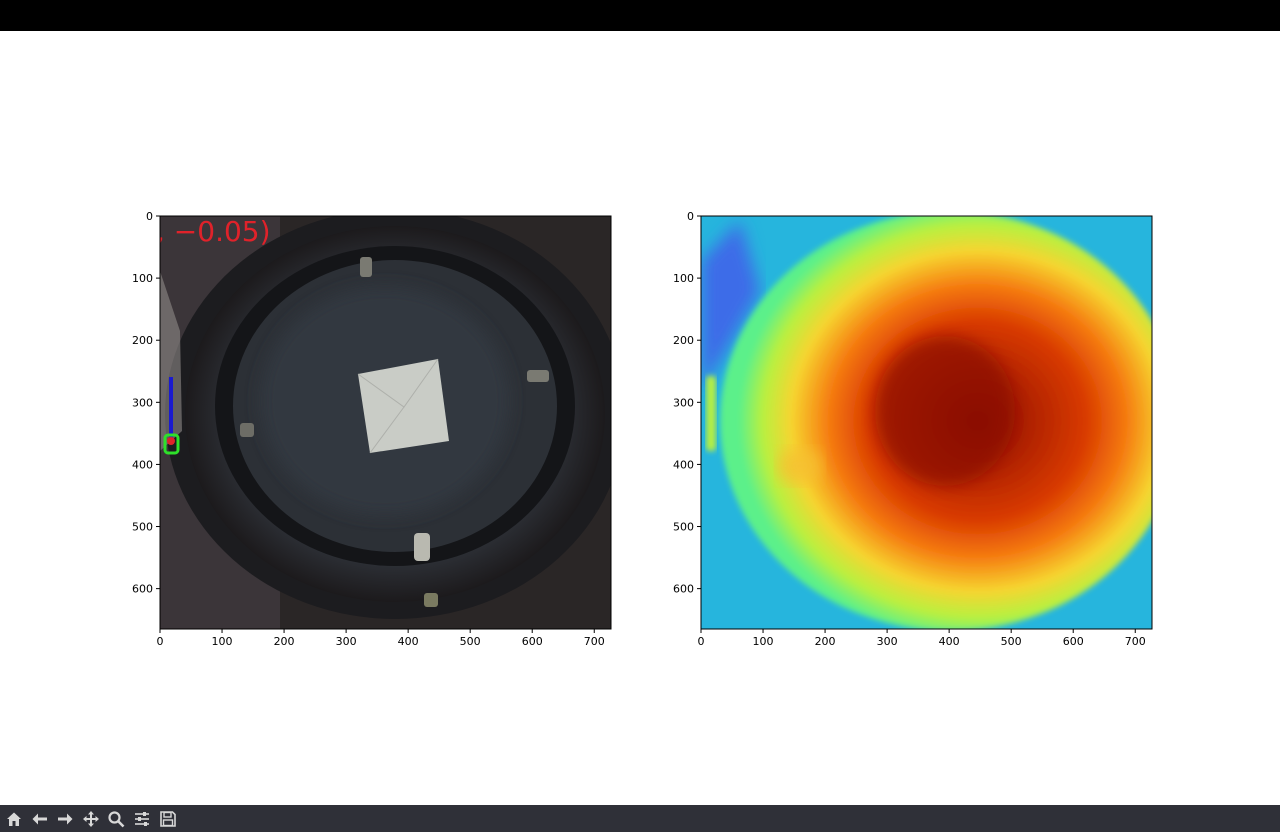 This screenshot has width=1280, height=832. What do you see at coordinates (213, 231) in the screenshot?
I see `overlay-text: , −0.05)` at bounding box center [213, 231].